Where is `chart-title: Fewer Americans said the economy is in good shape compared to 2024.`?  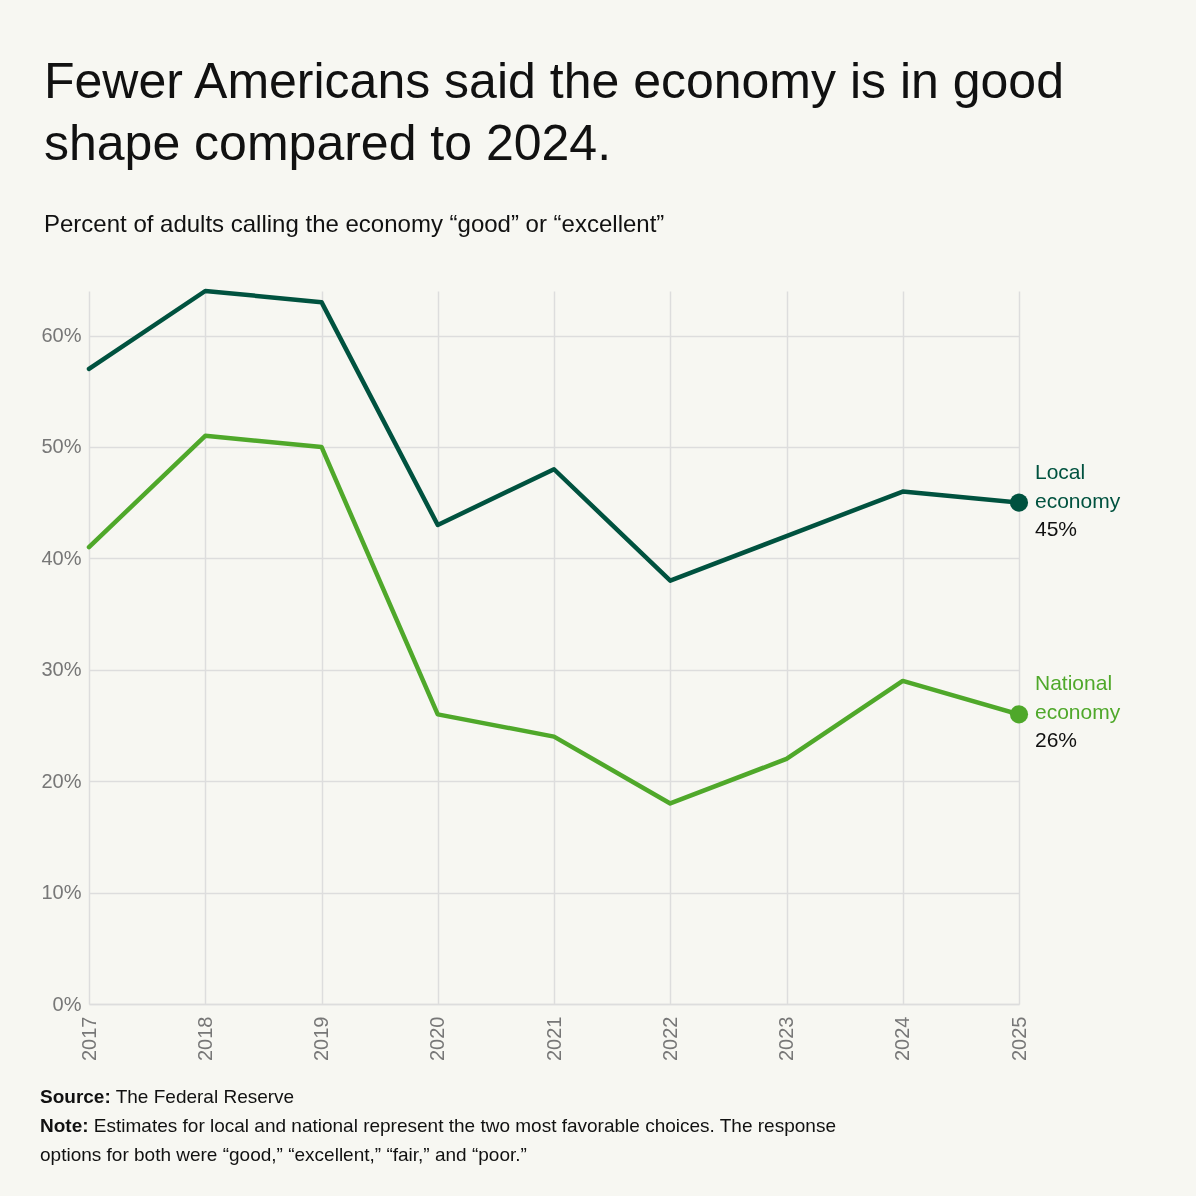
chart-title: Fewer Americans said the economy is in good shape compared to 2024. is located at coordinates (554, 112).